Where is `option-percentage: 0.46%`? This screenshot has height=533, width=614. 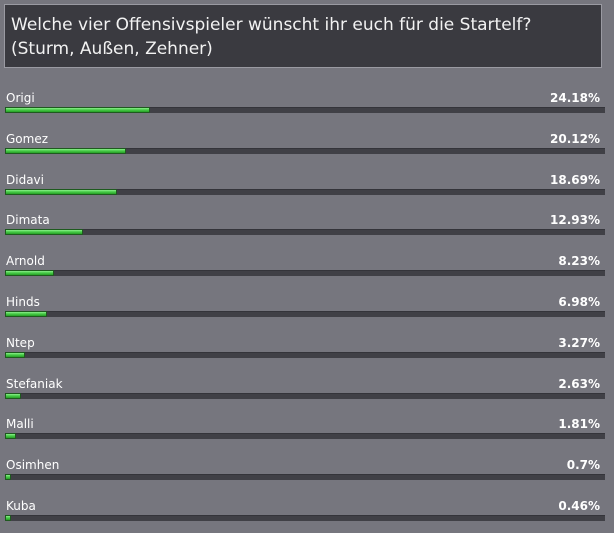
option-percentage: 0.46% is located at coordinates (579, 505).